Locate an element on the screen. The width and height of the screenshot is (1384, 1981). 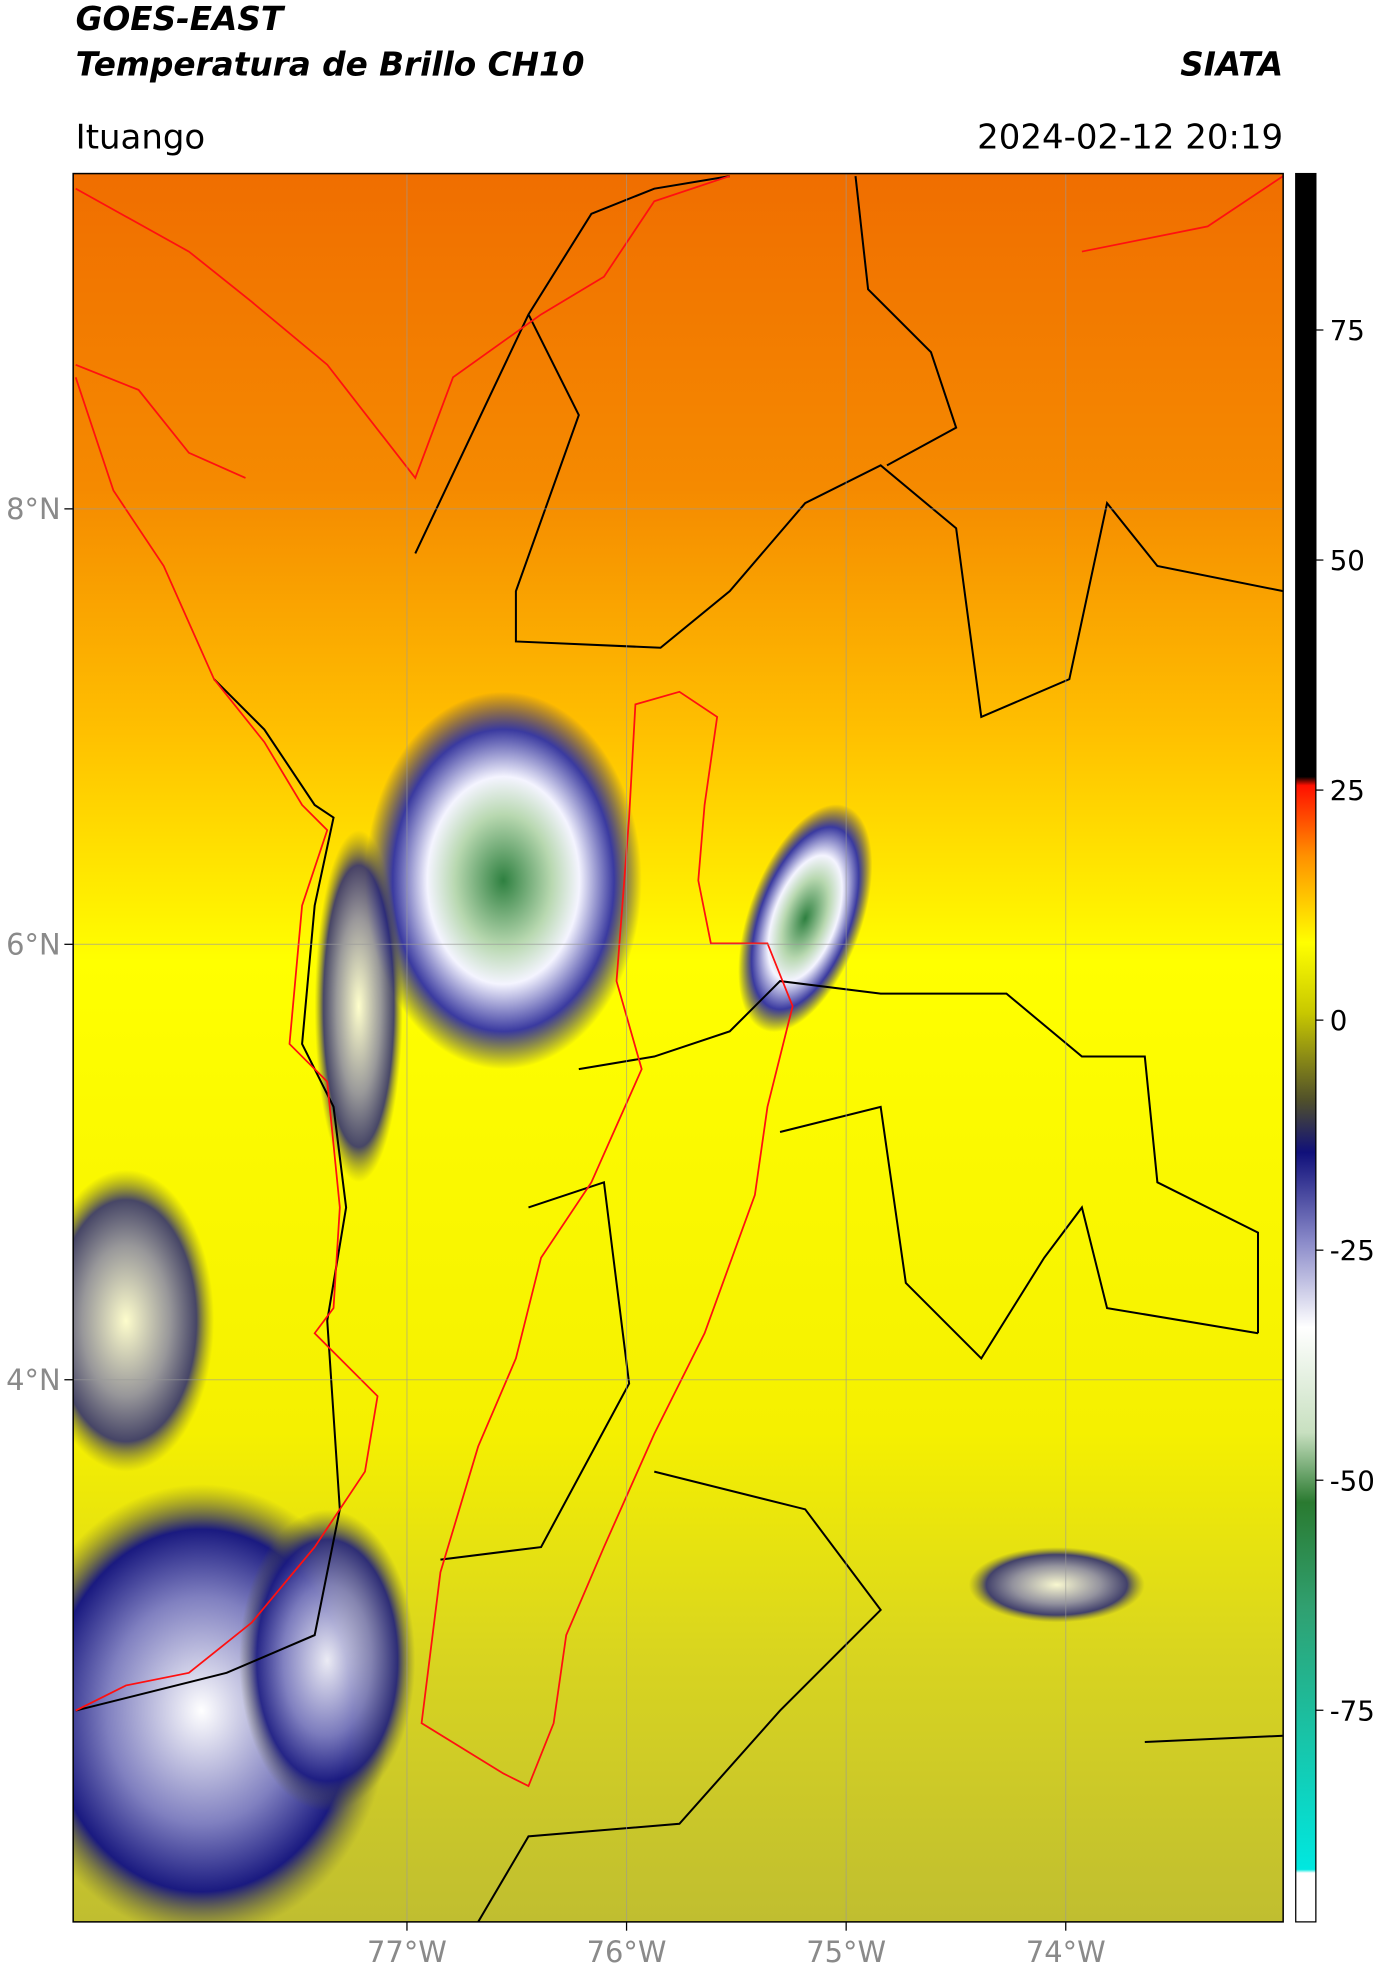
subtitle: Temperatura de Brillo CH10 is located at coordinates (330, 64).